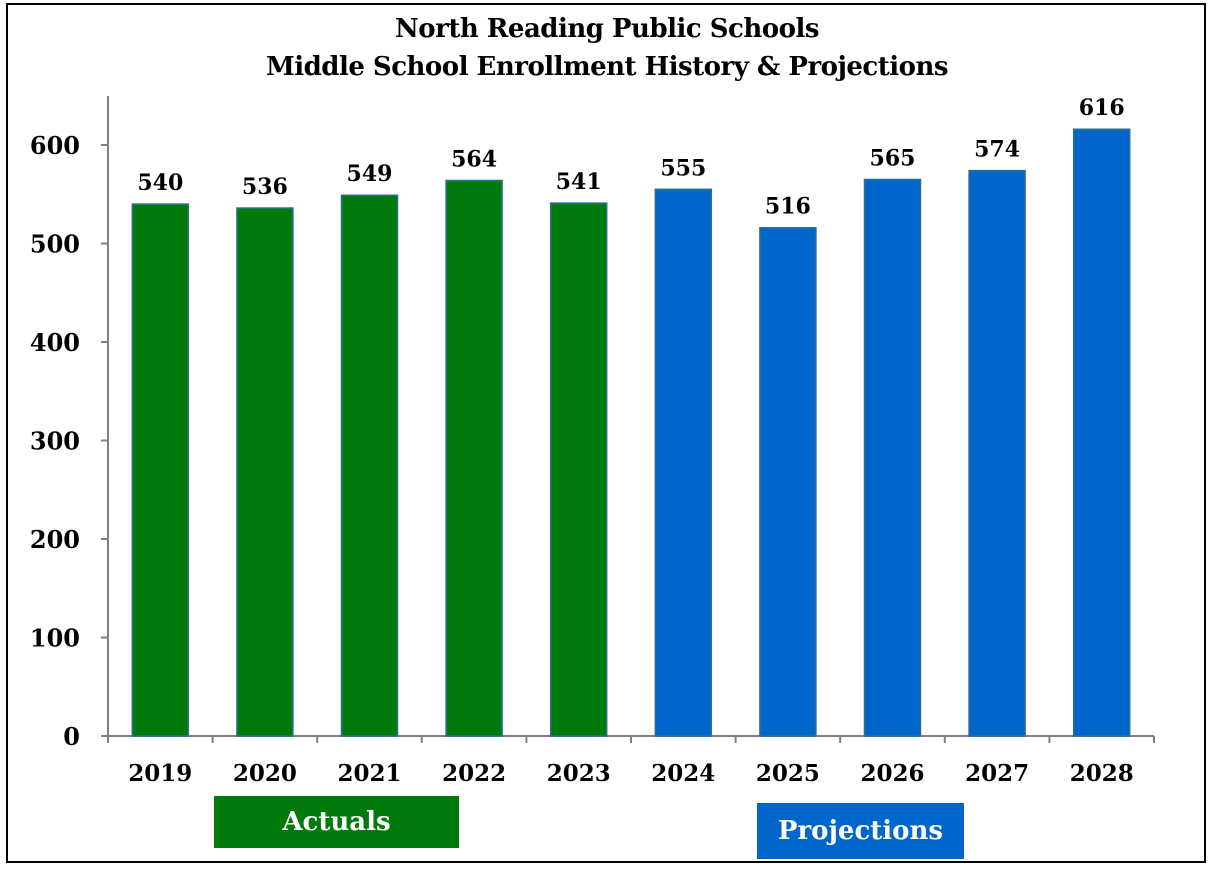  I want to click on bar-value-label: 516, so click(788, 207).